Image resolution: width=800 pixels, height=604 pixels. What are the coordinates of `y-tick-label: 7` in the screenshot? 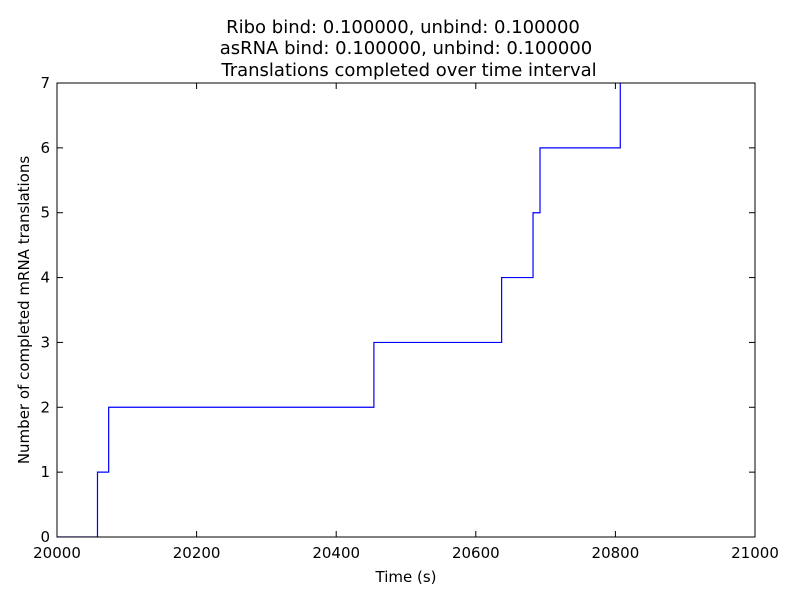 It's located at (45, 83).